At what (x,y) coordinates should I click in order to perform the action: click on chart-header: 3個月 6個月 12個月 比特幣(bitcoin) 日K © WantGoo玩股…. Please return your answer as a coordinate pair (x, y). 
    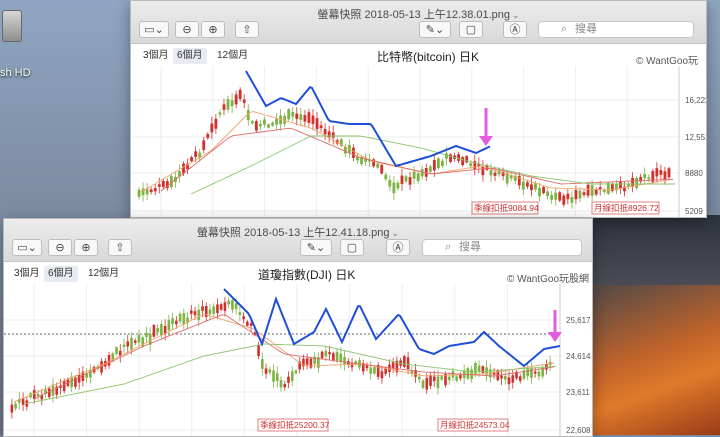
    Looking at the image, I should click on (418, 63).